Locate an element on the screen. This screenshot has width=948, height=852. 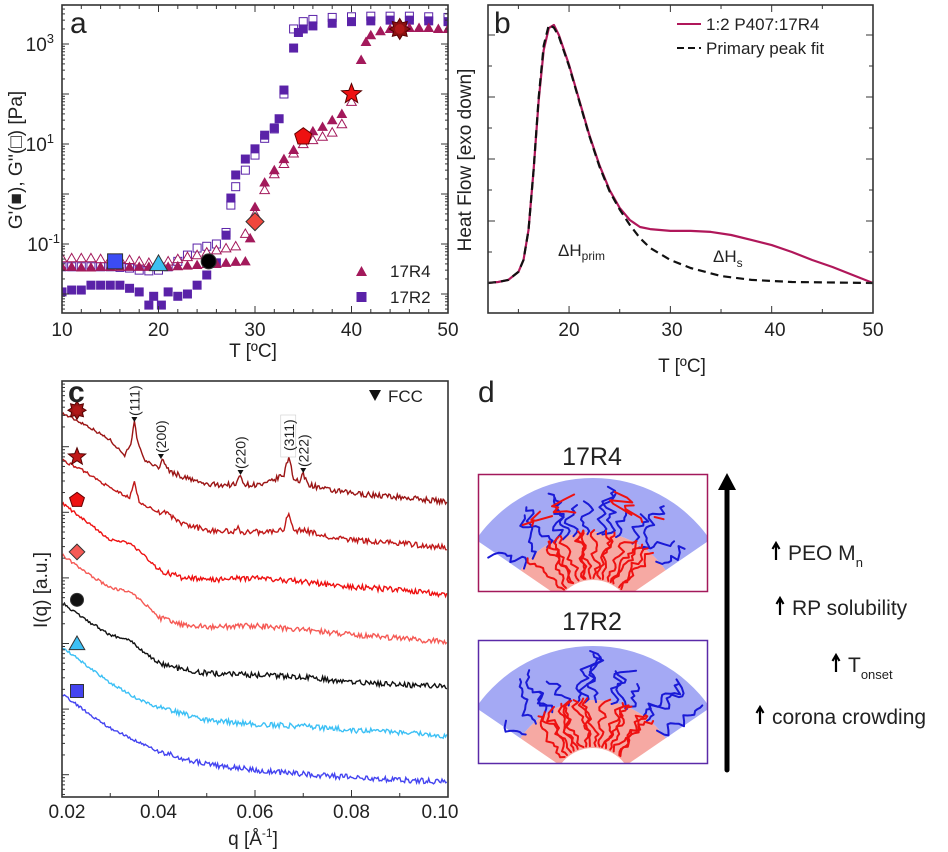
panel-c-label: c is located at coordinates (76, 392).